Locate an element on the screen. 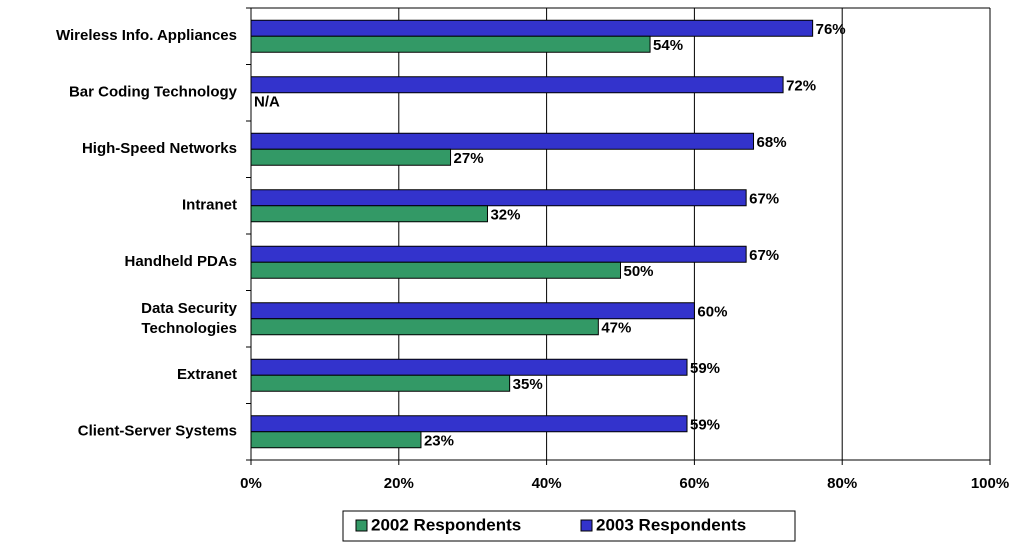 The width and height of the screenshot is (1016, 544). data-label: 27% is located at coordinates (469, 158).